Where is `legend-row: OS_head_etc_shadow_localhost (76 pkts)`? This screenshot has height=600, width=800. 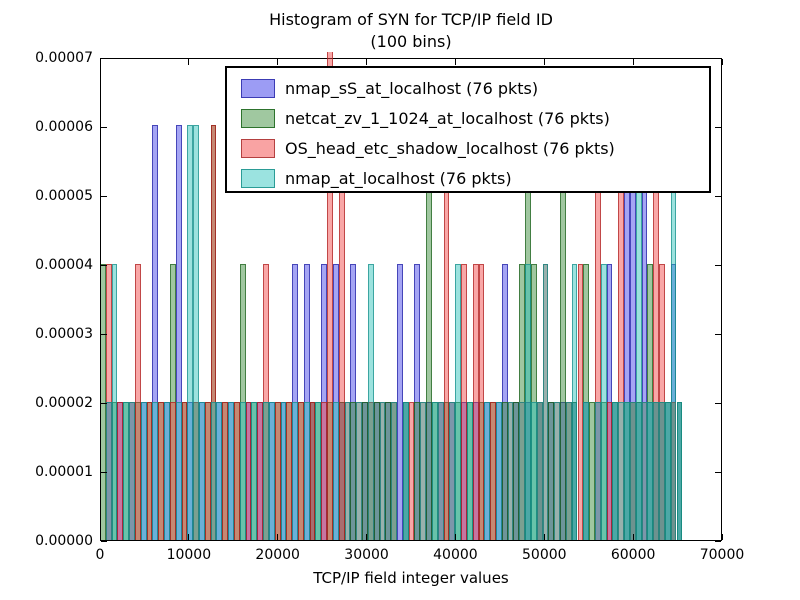 legend-row: OS_head_etc_shadow_localhost (76 pkts) is located at coordinates (475, 148).